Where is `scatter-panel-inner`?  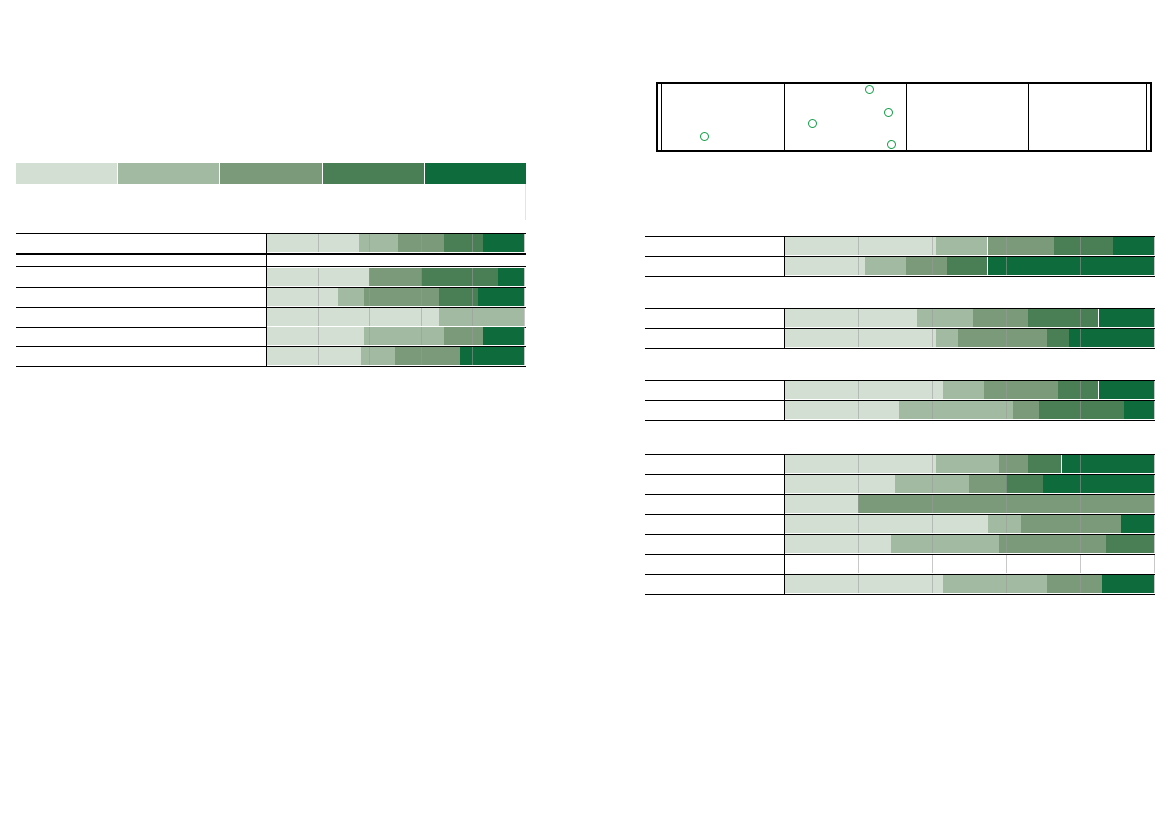
scatter-panel-inner is located at coordinates (904, 117).